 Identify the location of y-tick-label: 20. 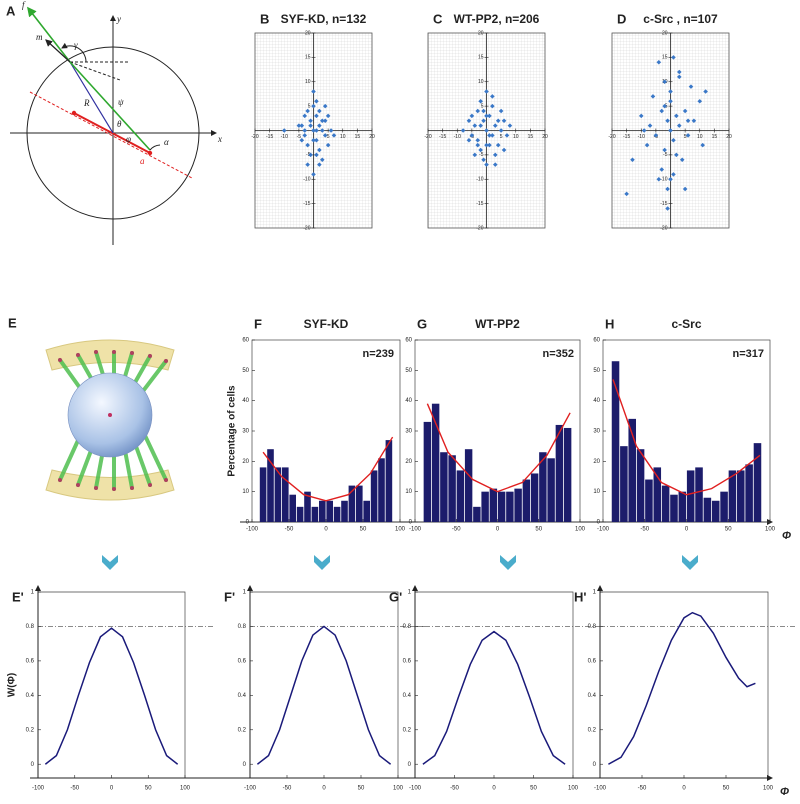
(408, 462).